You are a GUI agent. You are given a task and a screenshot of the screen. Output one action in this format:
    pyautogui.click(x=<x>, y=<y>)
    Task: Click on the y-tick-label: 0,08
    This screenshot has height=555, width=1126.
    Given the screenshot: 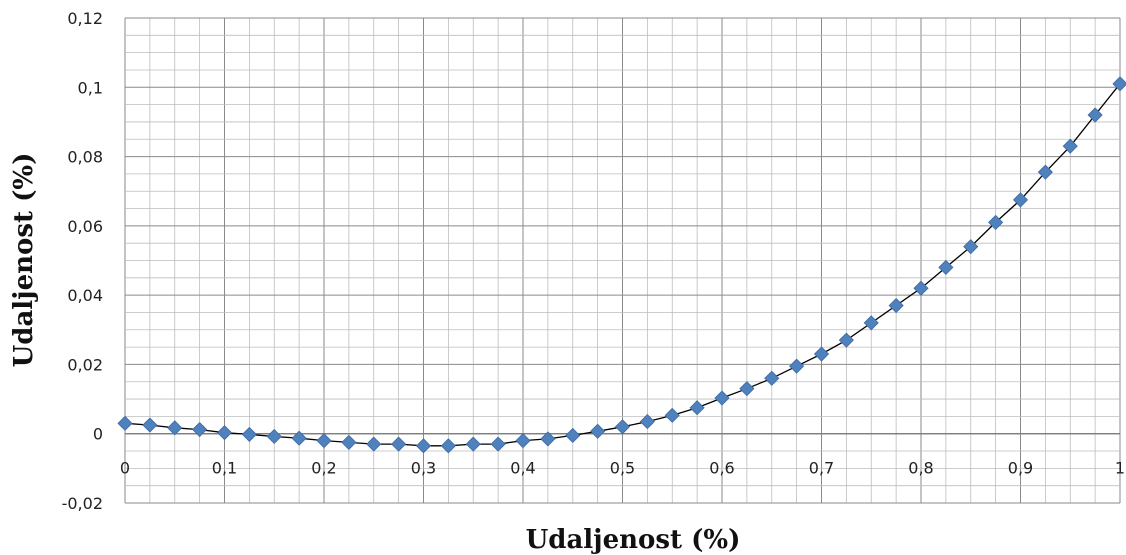 What is the action you would take?
    pyautogui.click(x=85, y=157)
    